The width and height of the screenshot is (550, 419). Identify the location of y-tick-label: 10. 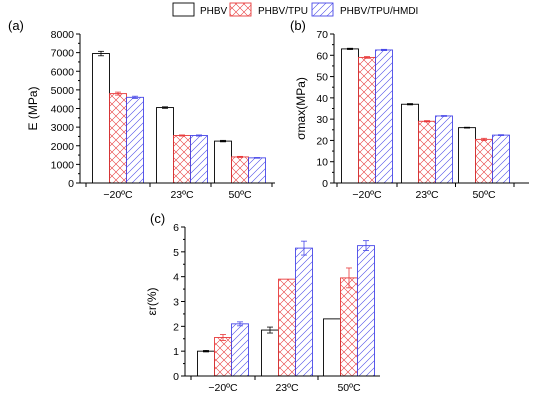
(322, 163).